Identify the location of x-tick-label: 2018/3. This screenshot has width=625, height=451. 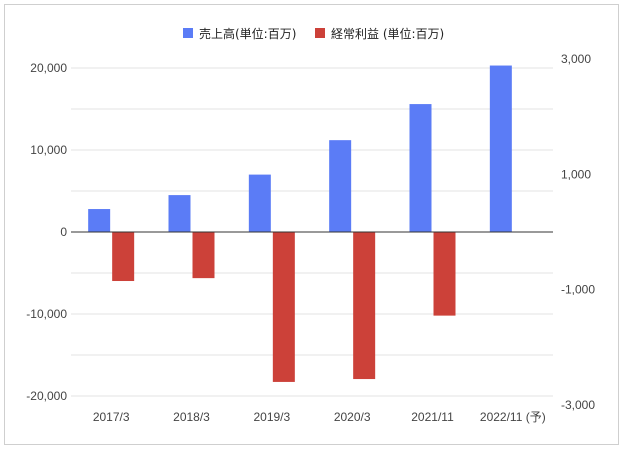
(191, 417).